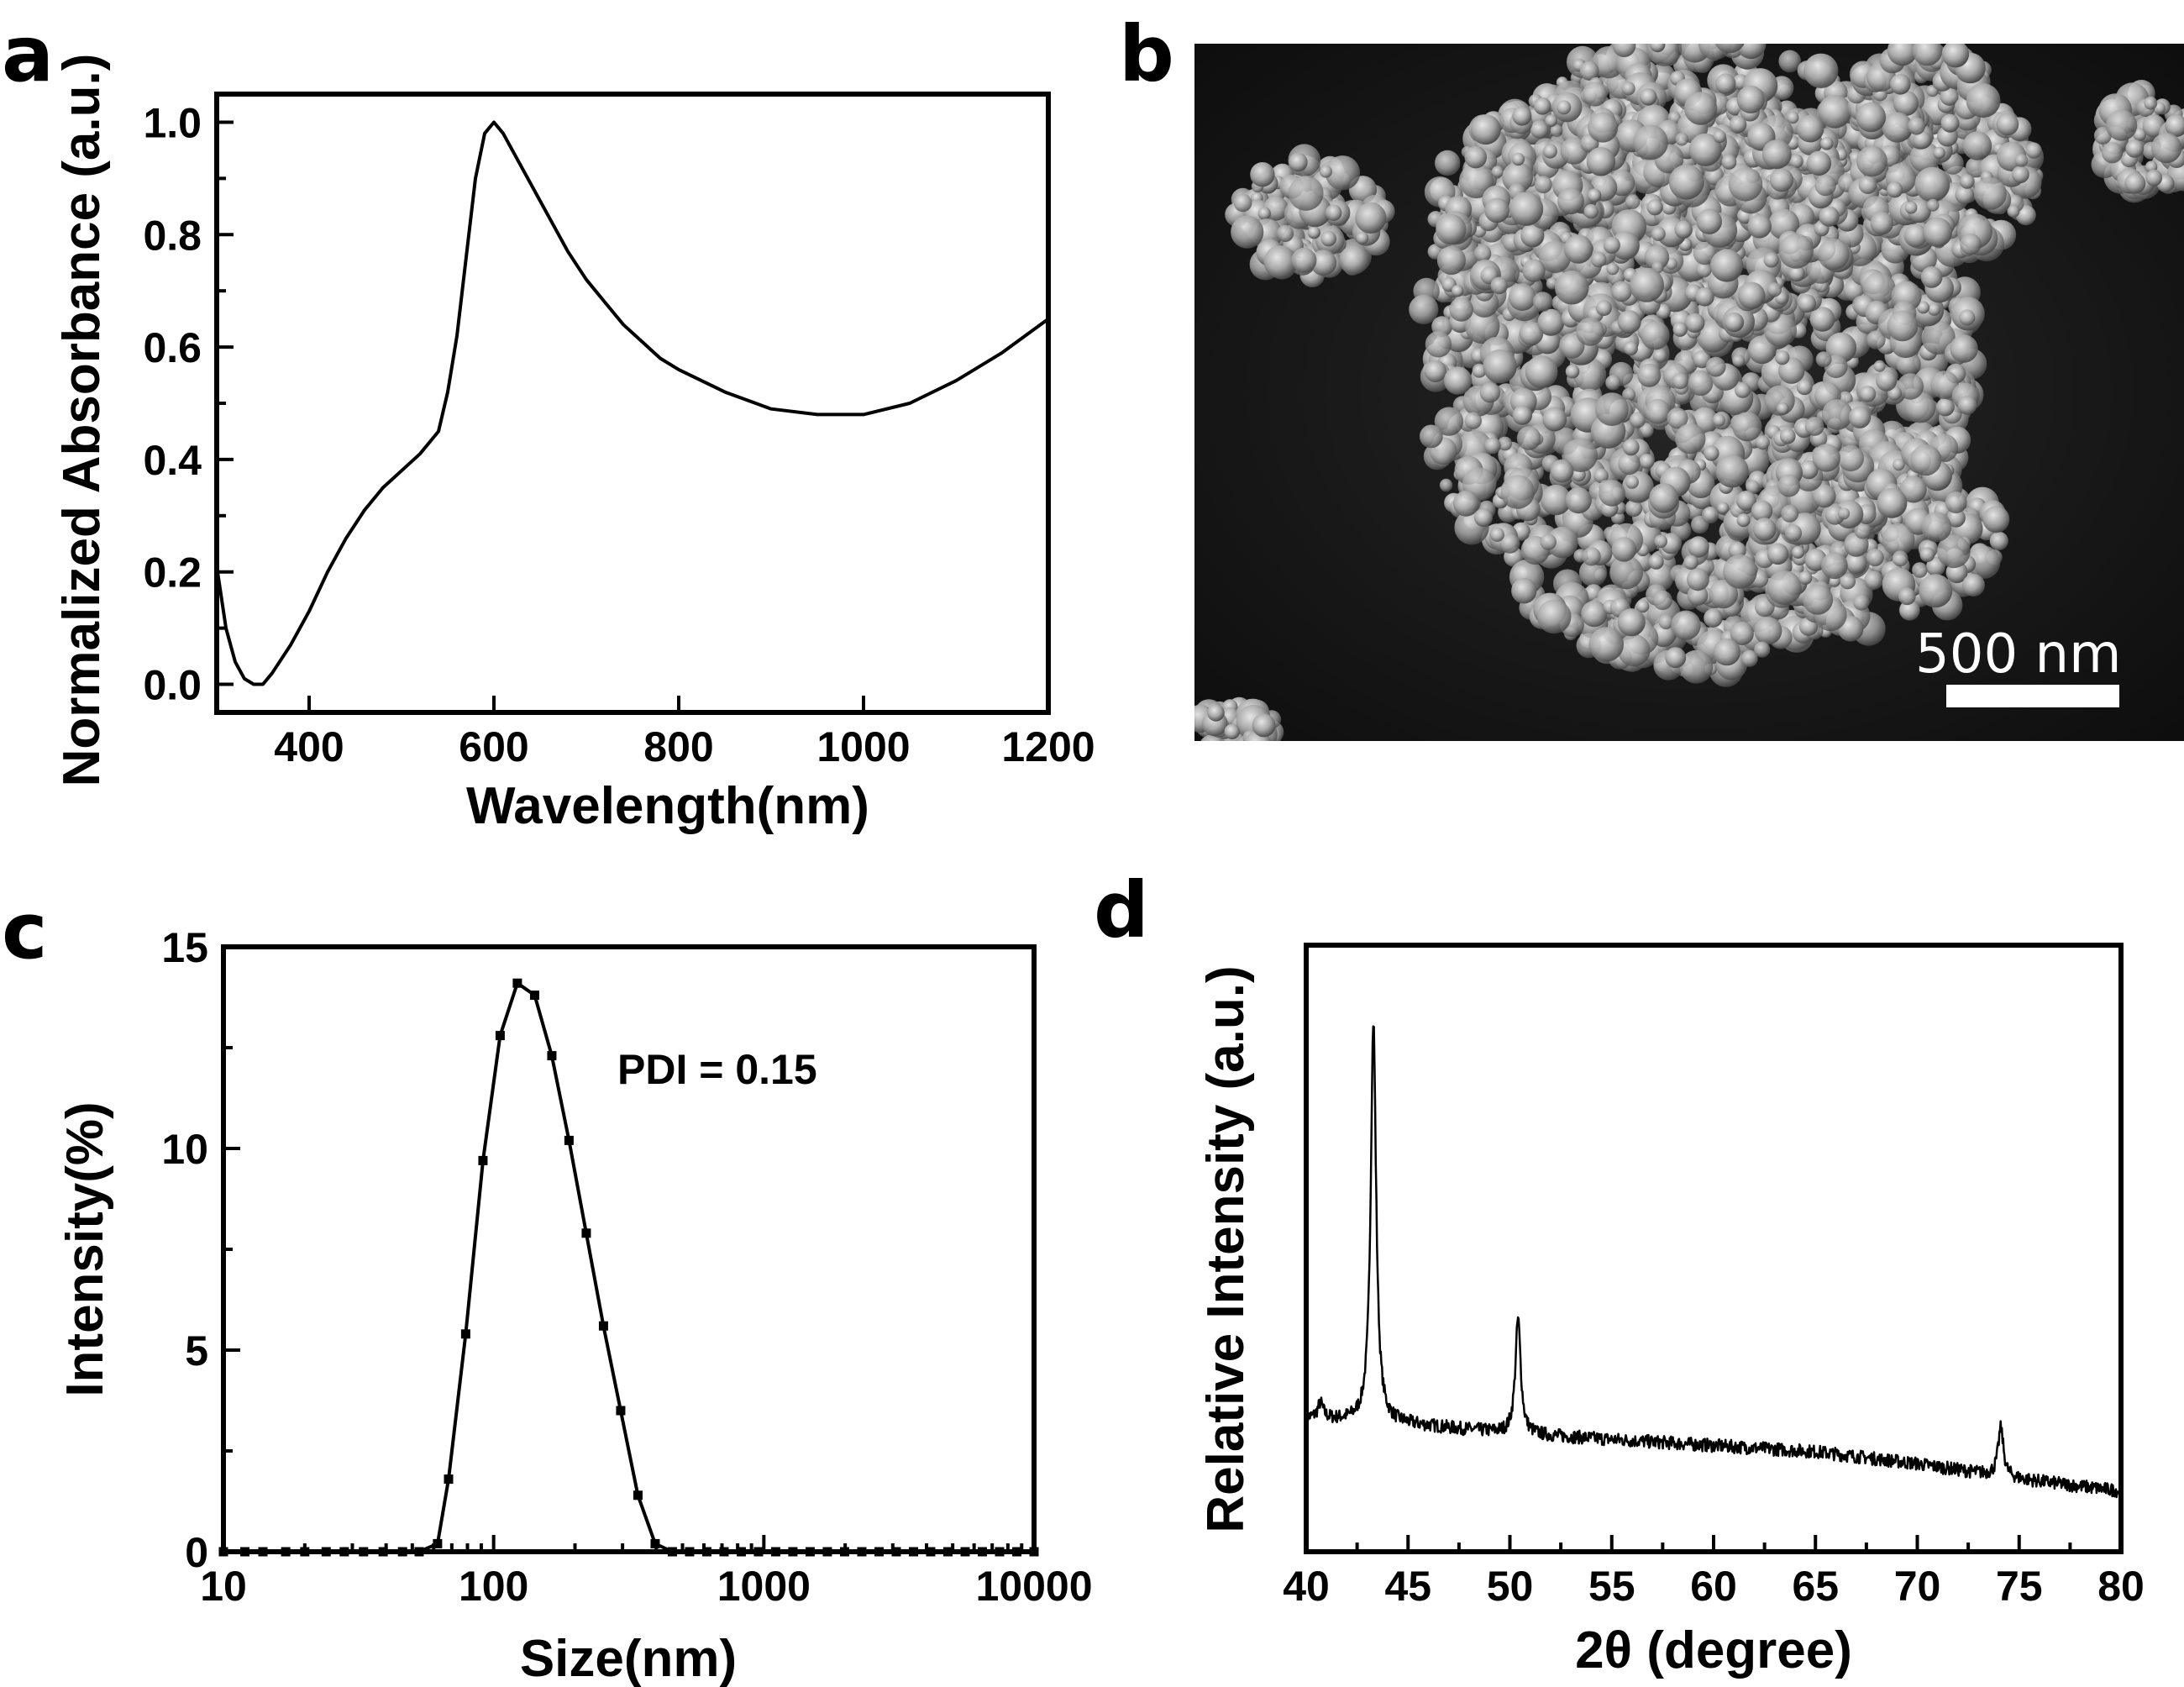 This screenshot has height=1687, width=2184. I want to click on chart-d-xtick-label: 80, so click(2121, 1586).